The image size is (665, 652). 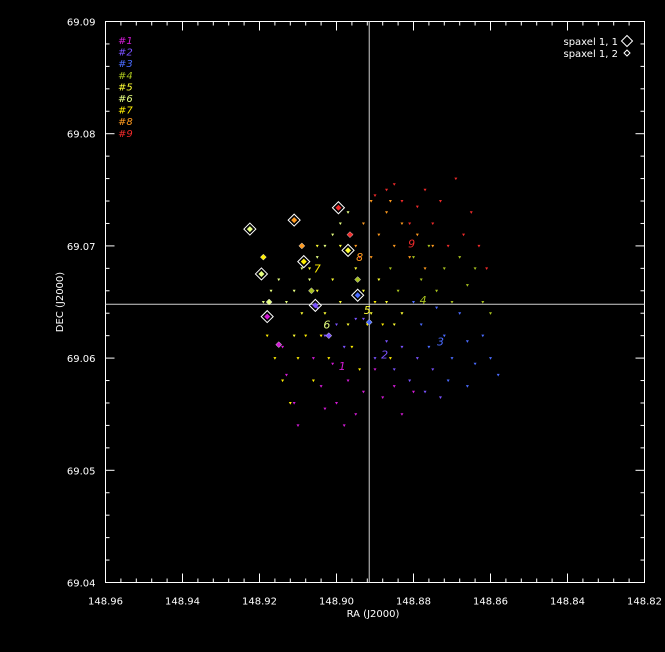 I want to click on spaxel-number-label: 6, so click(x=326, y=324).